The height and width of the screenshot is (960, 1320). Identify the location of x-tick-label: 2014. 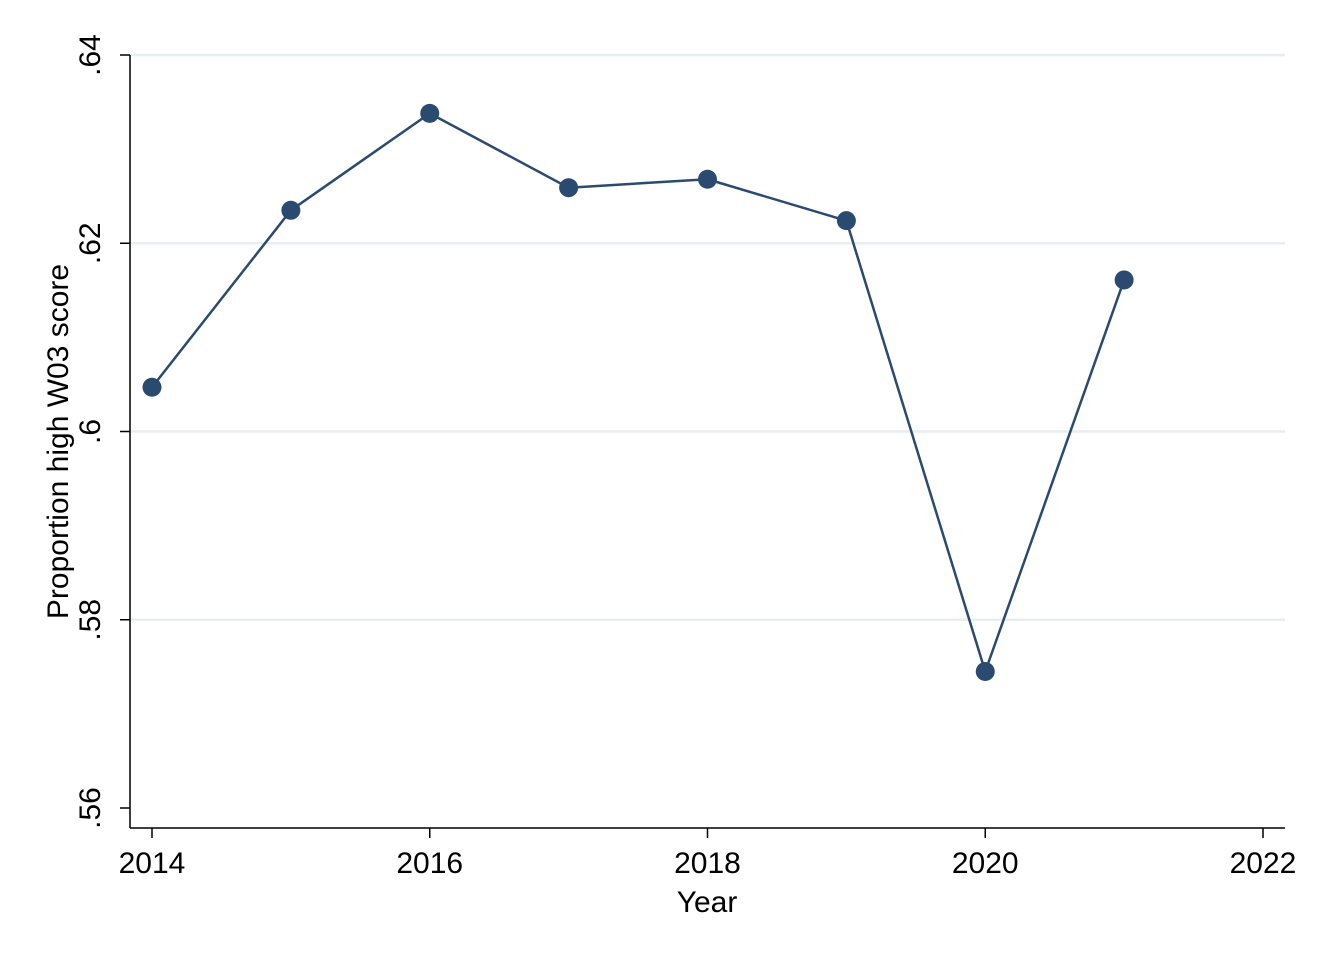
(152, 863).